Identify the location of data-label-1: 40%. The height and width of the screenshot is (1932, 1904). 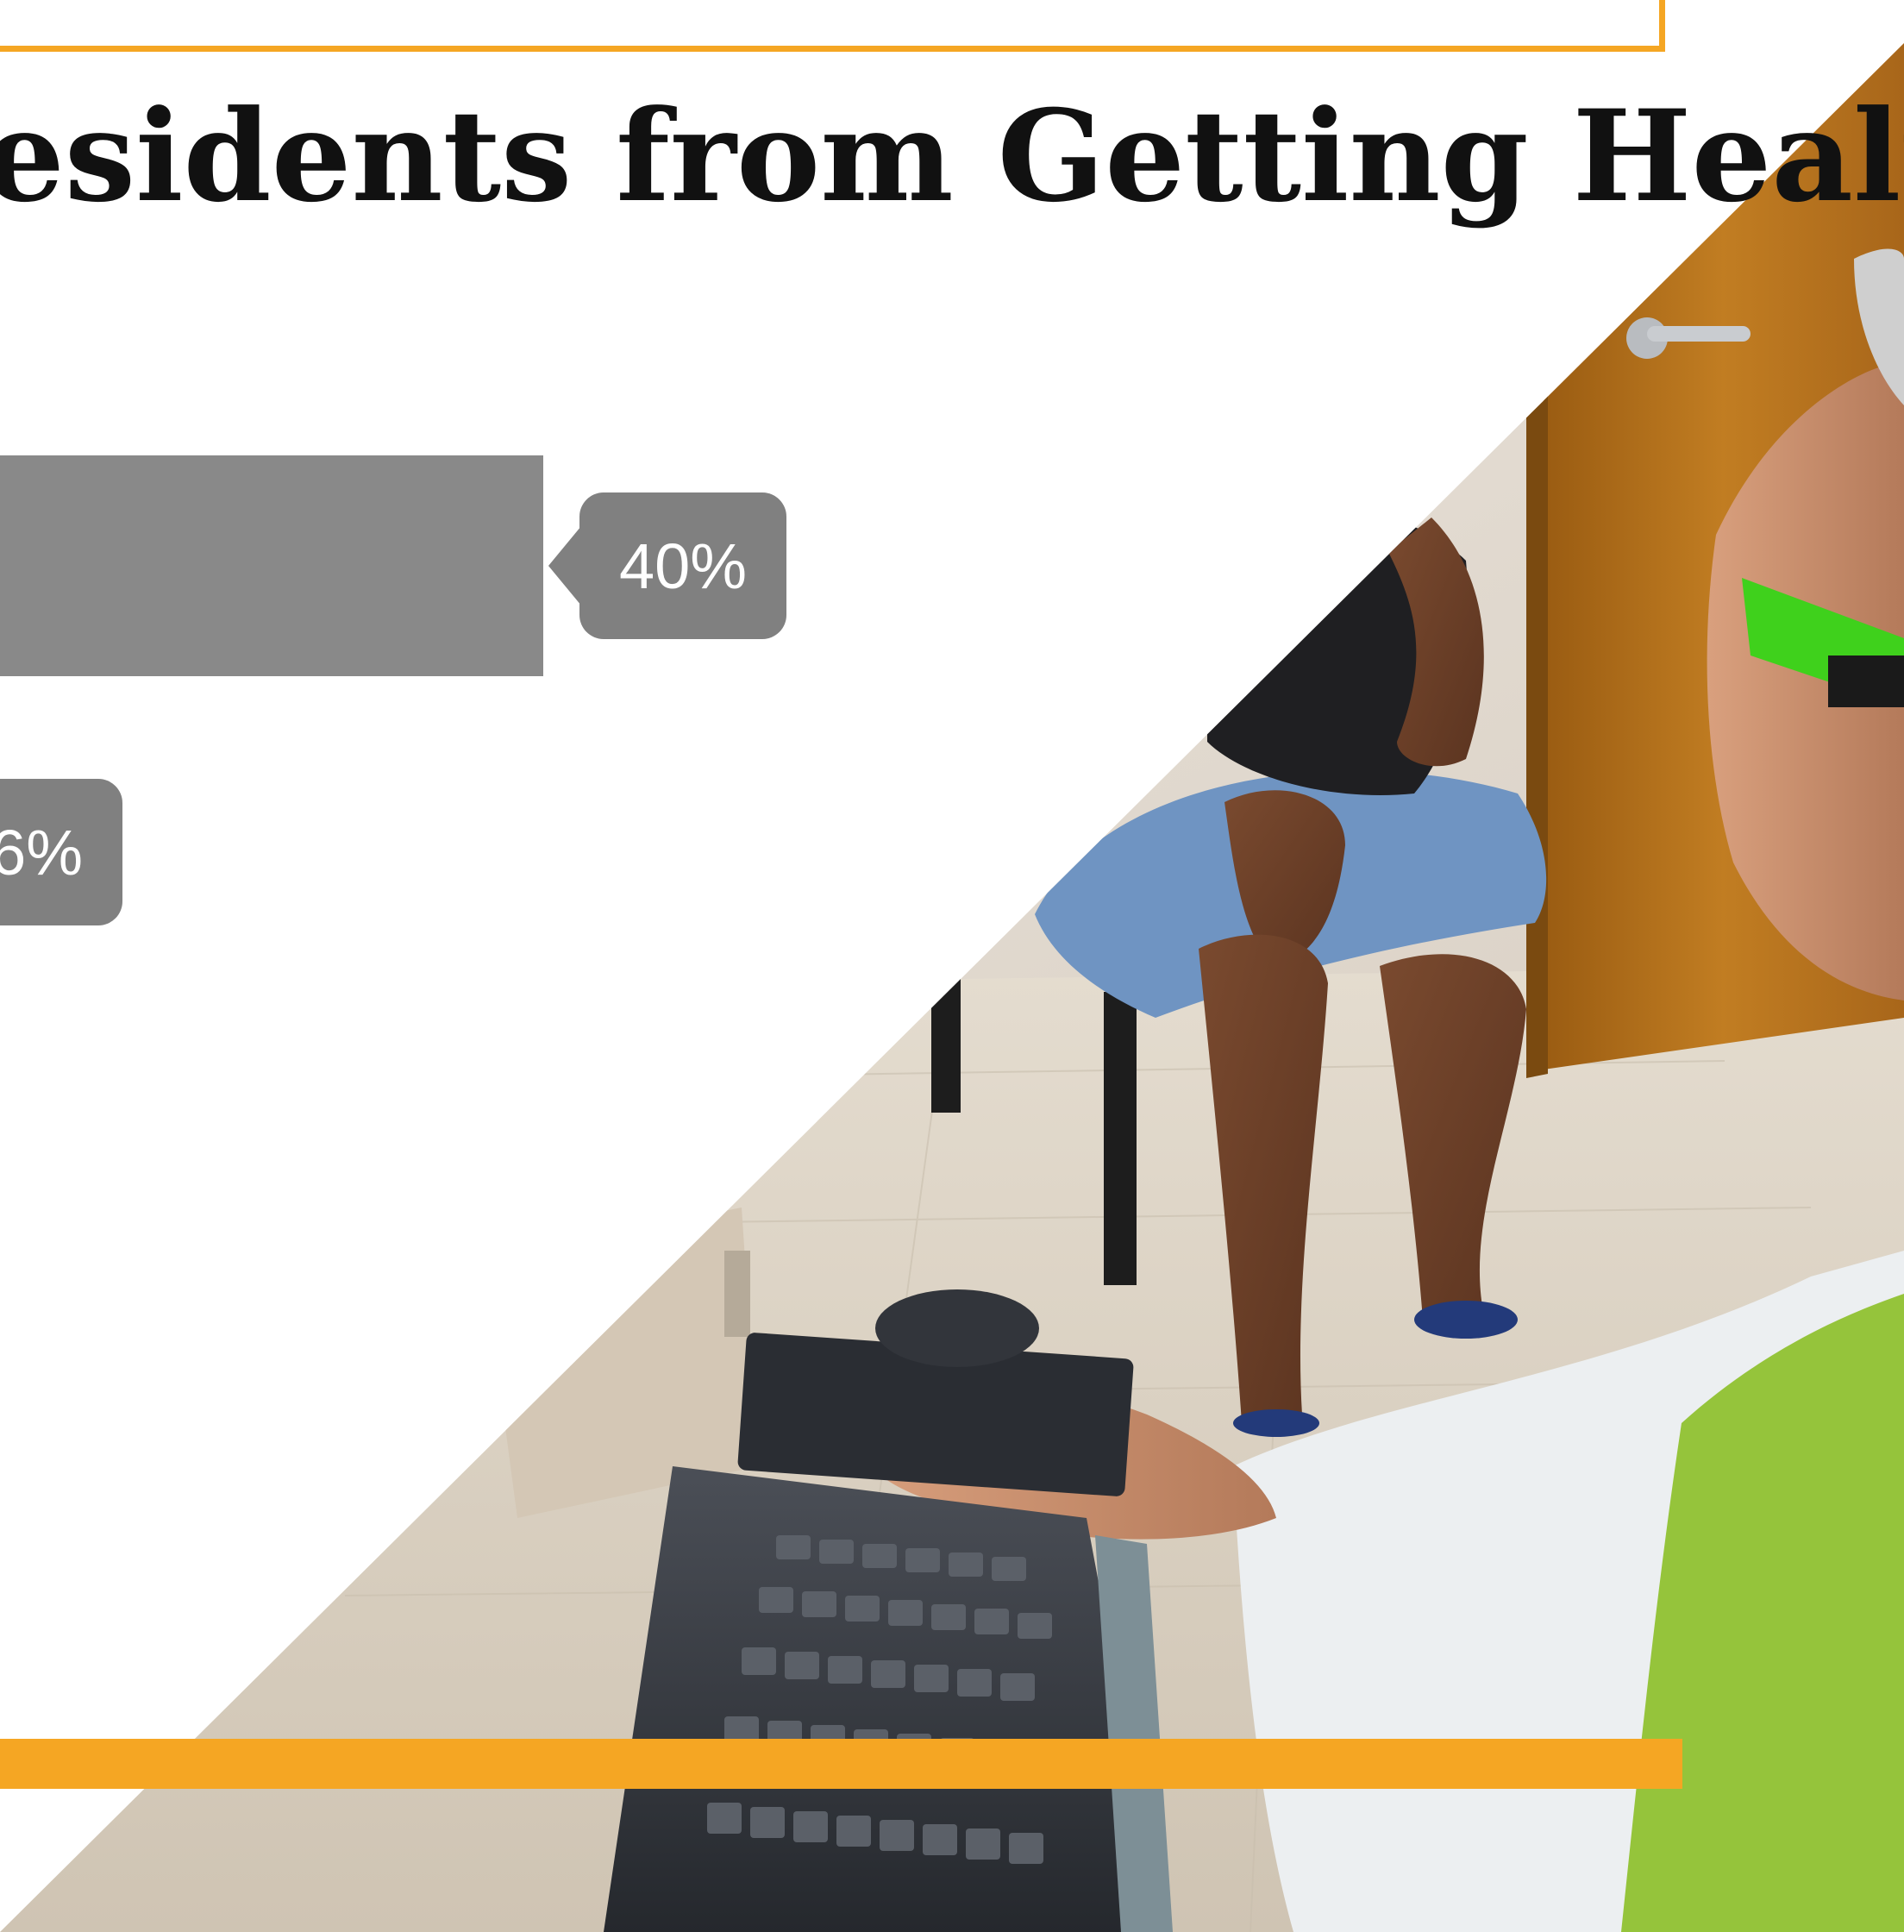
(683, 566).